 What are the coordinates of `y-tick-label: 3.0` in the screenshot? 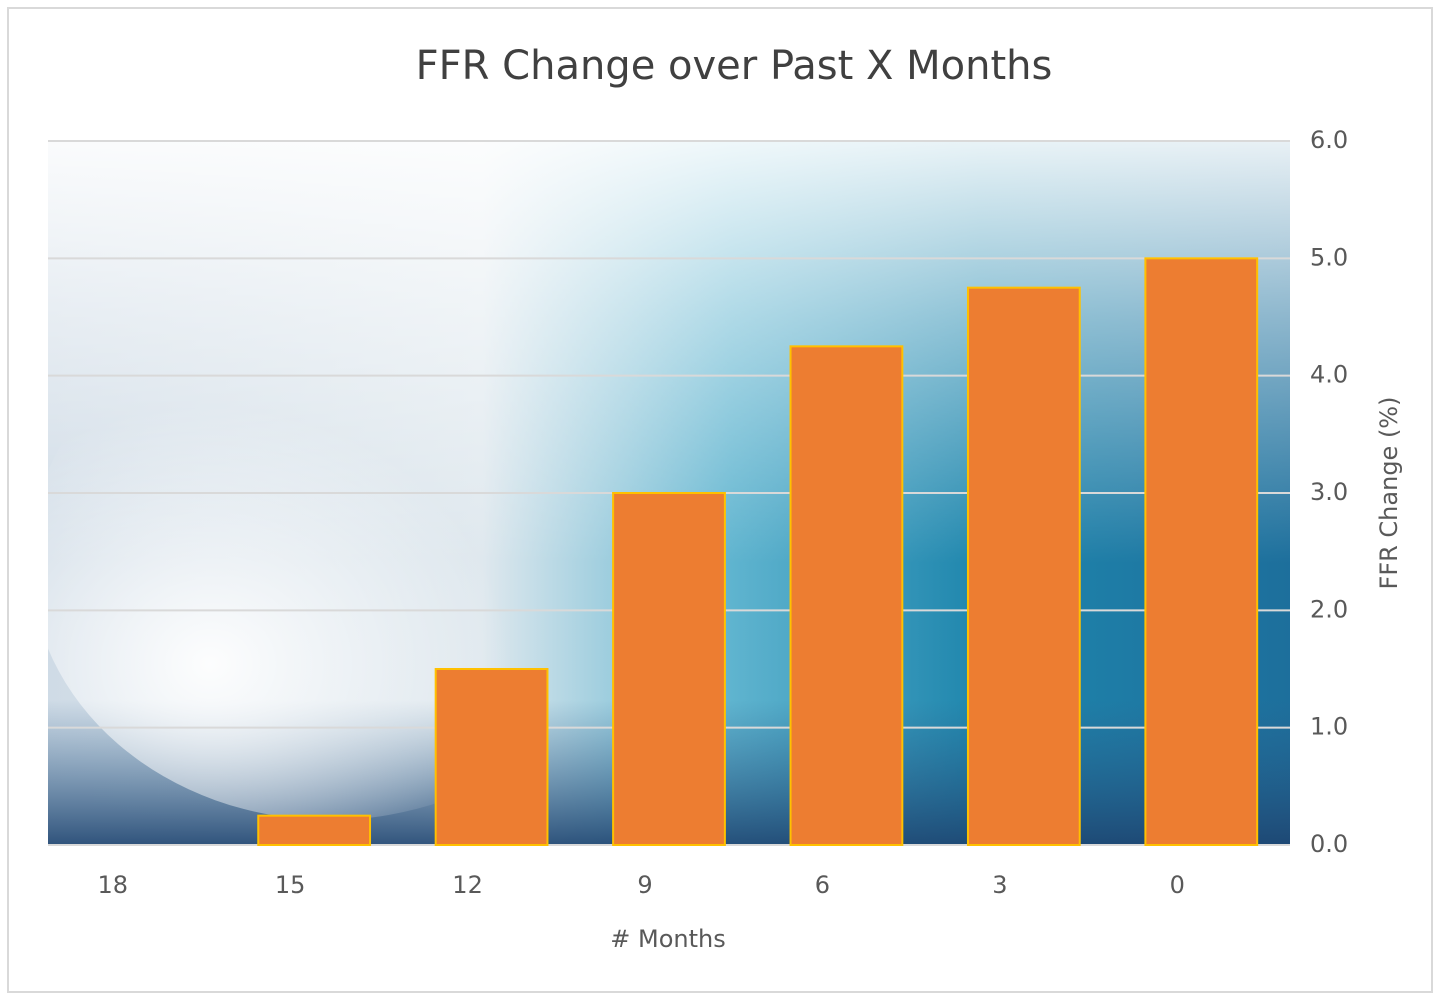 It's located at (1329, 492).